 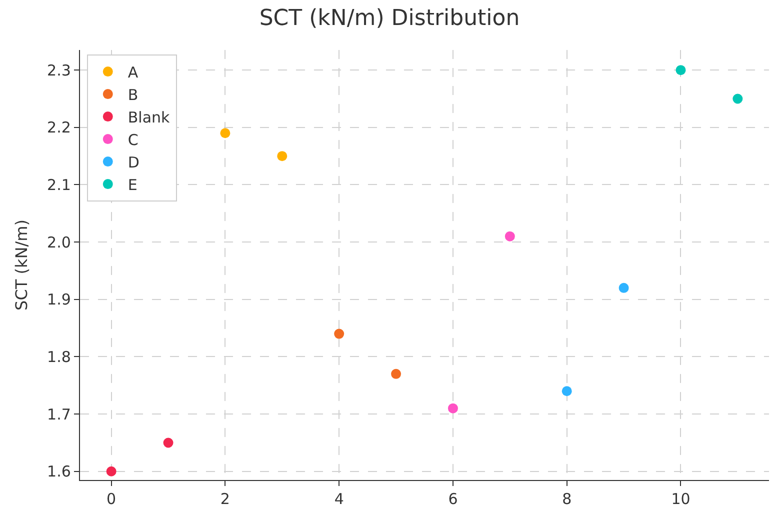 I want to click on x-tick-label: 10, so click(x=680, y=499).